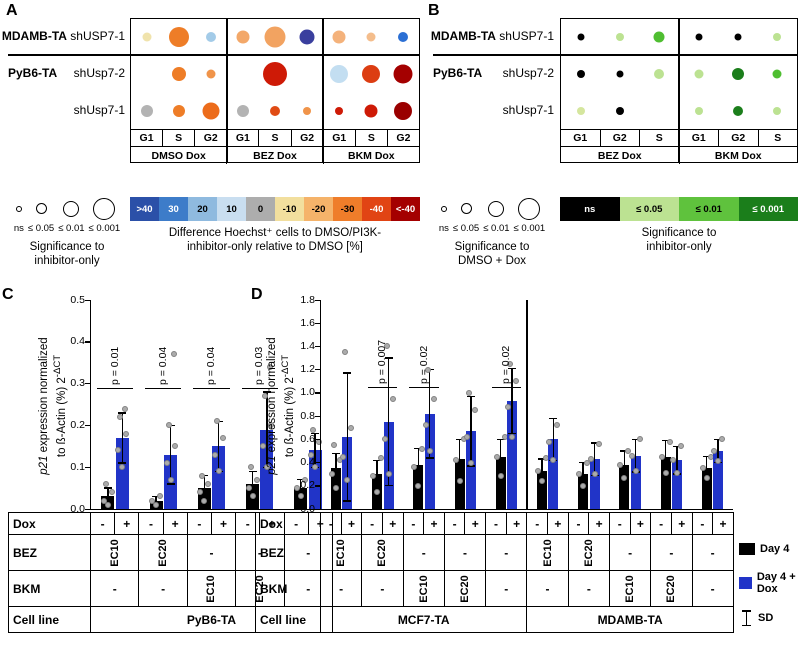 The height and width of the screenshot is (650, 807). I want to click on table-row: BKM - - EC10 EC20- - - EC10 EC20-, so click(494, 588).